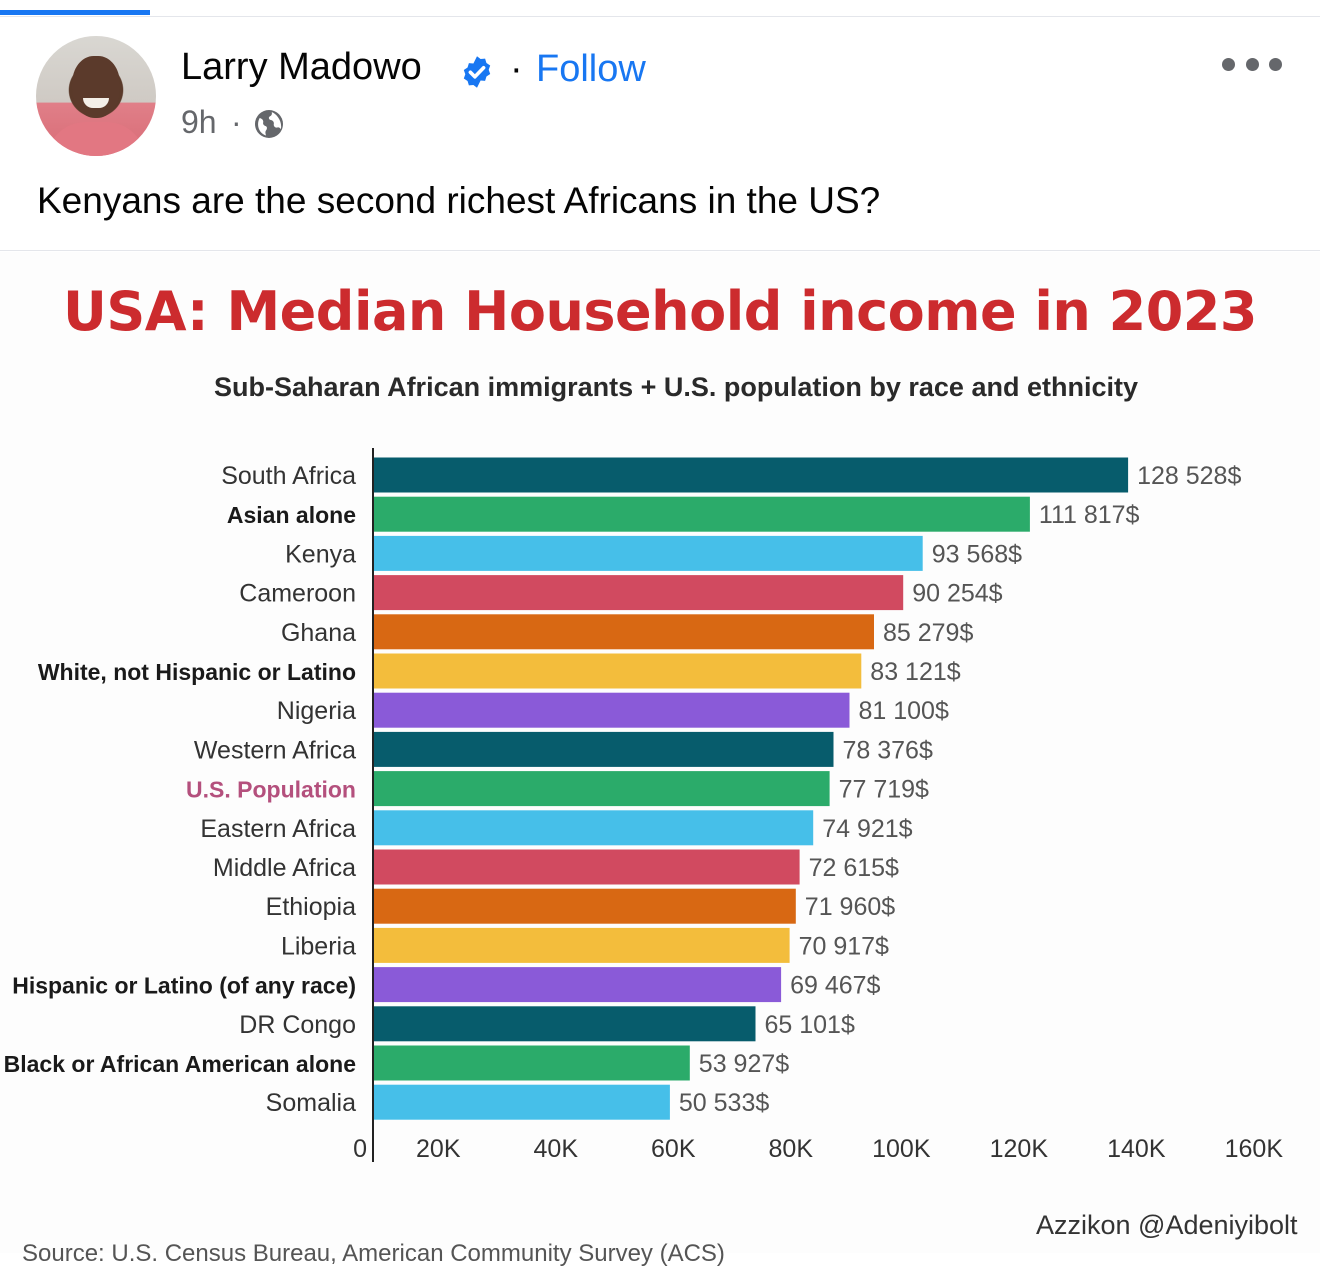 This screenshot has width=1320, height=1268. Describe the element at coordinates (660, 250) in the screenshot. I see `post-divider` at that location.